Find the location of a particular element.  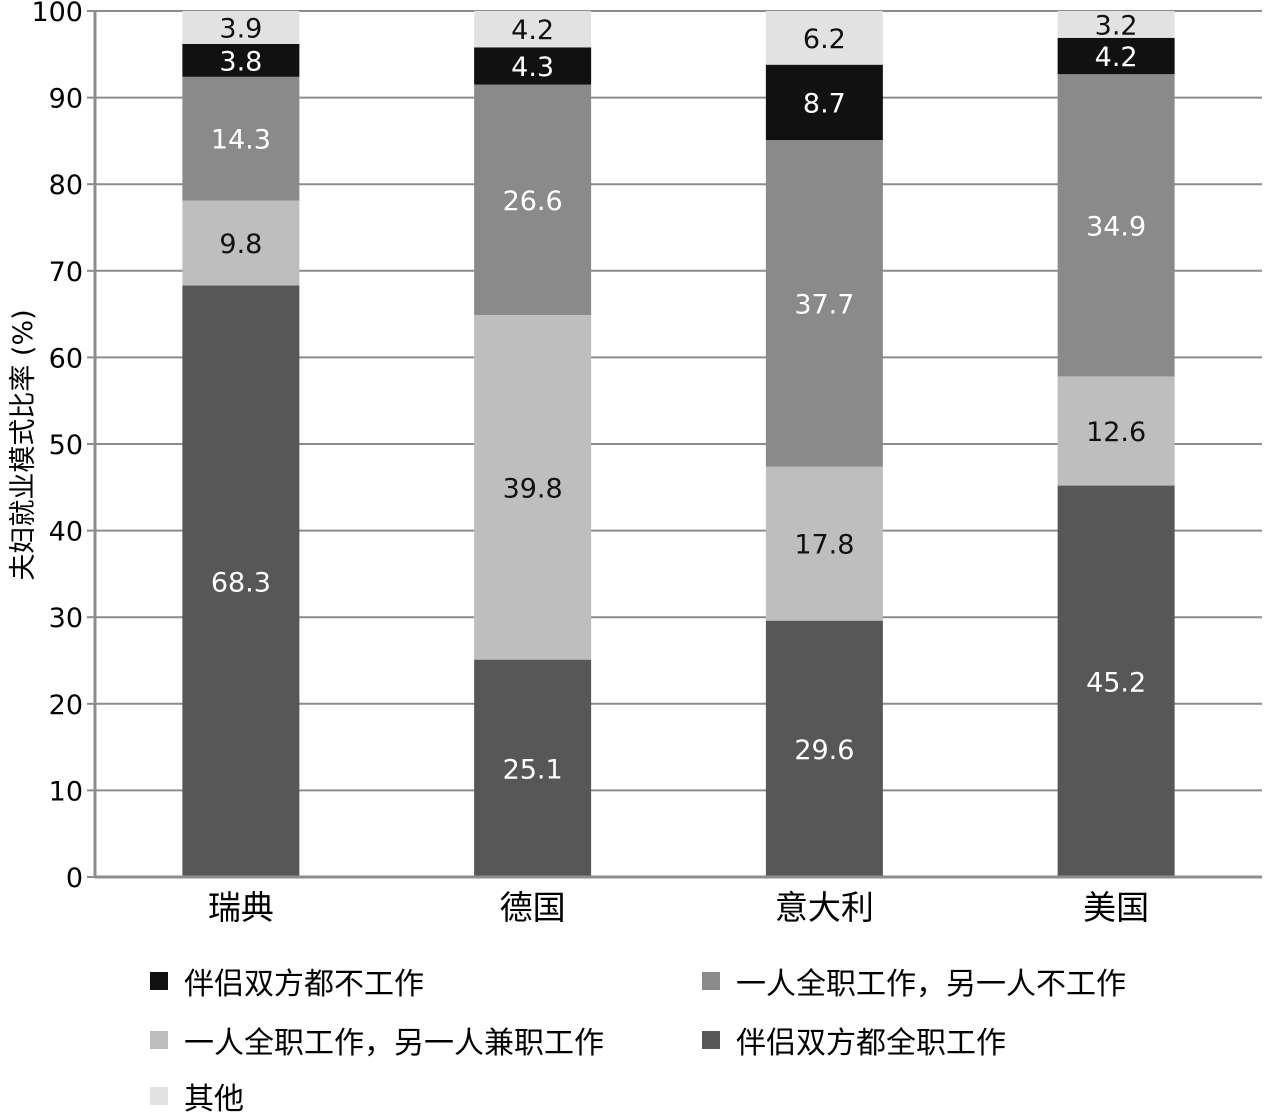

y-axis-label: 夫妇就业模式比率 (%) is located at coordinates (23, 444).